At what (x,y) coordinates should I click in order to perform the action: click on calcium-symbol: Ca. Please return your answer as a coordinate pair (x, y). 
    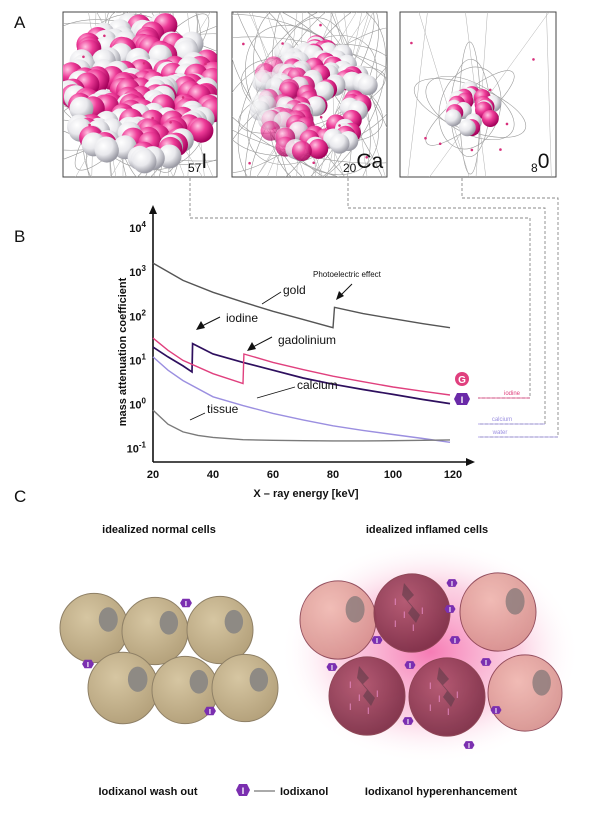
    Looking at the image, I should click on (369, 161).